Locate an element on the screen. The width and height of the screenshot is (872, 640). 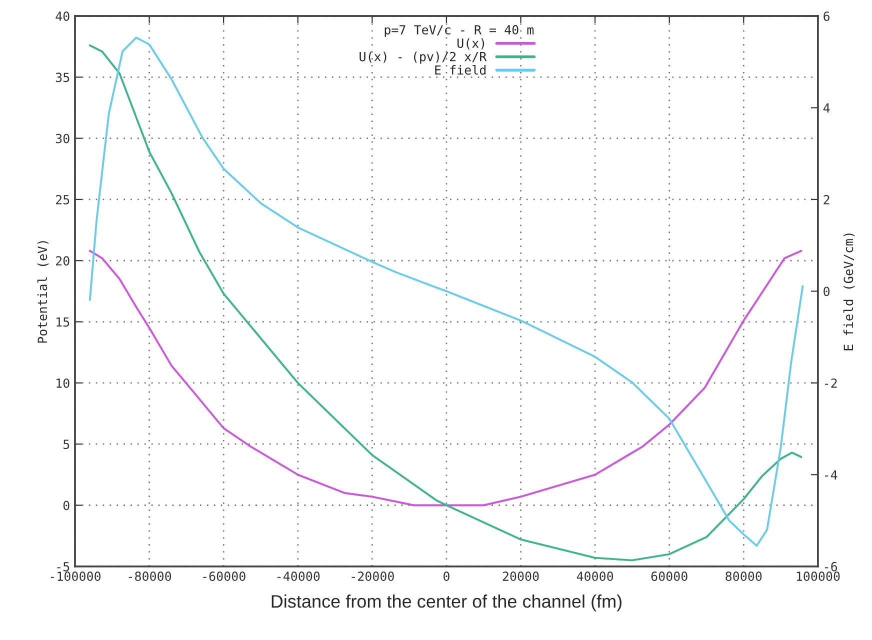
y-tick-label: 0 is located at coordinates (66, 505).